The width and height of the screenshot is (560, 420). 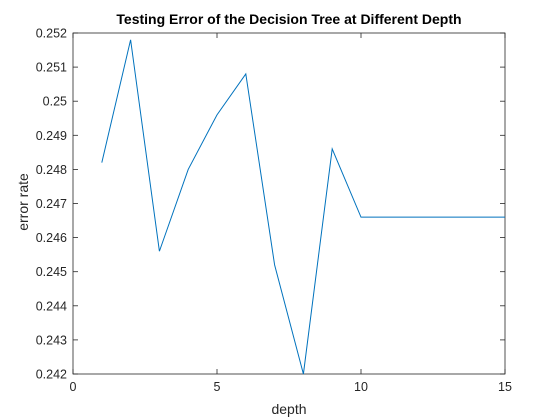 I want to click on x-tick-label: 15, so click(x=505, y=387).